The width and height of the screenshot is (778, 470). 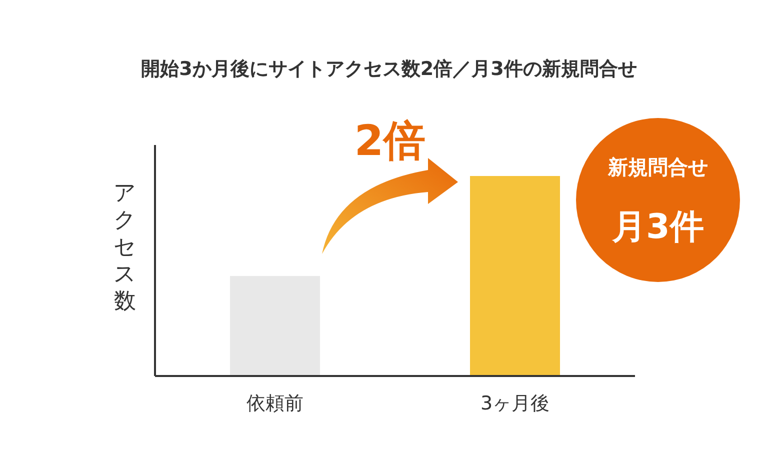 What do you see at coordinates (657, 227) in the screenshot?
I see `annotation: 月3件` at bounding box center [657, 227].